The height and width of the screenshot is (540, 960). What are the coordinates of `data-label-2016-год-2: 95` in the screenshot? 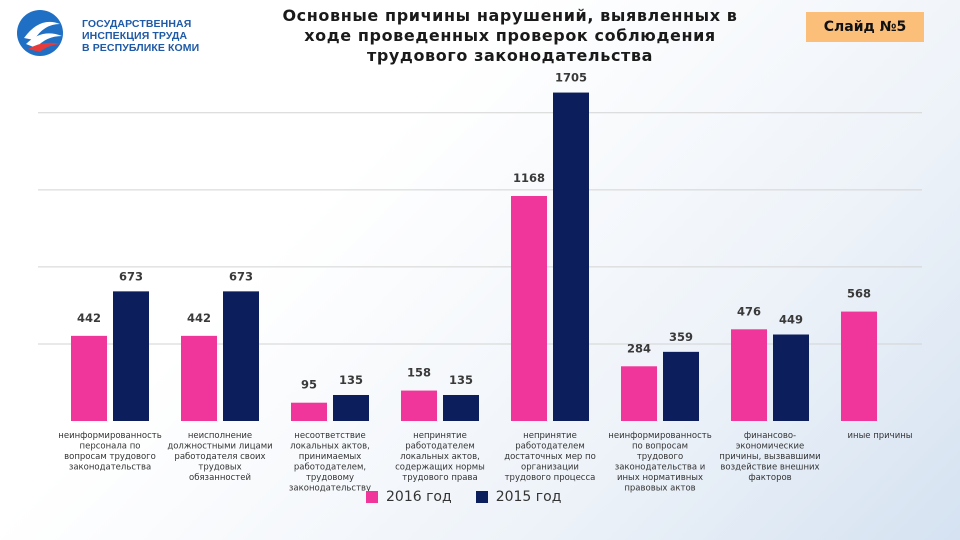 It's located at (309, 385).